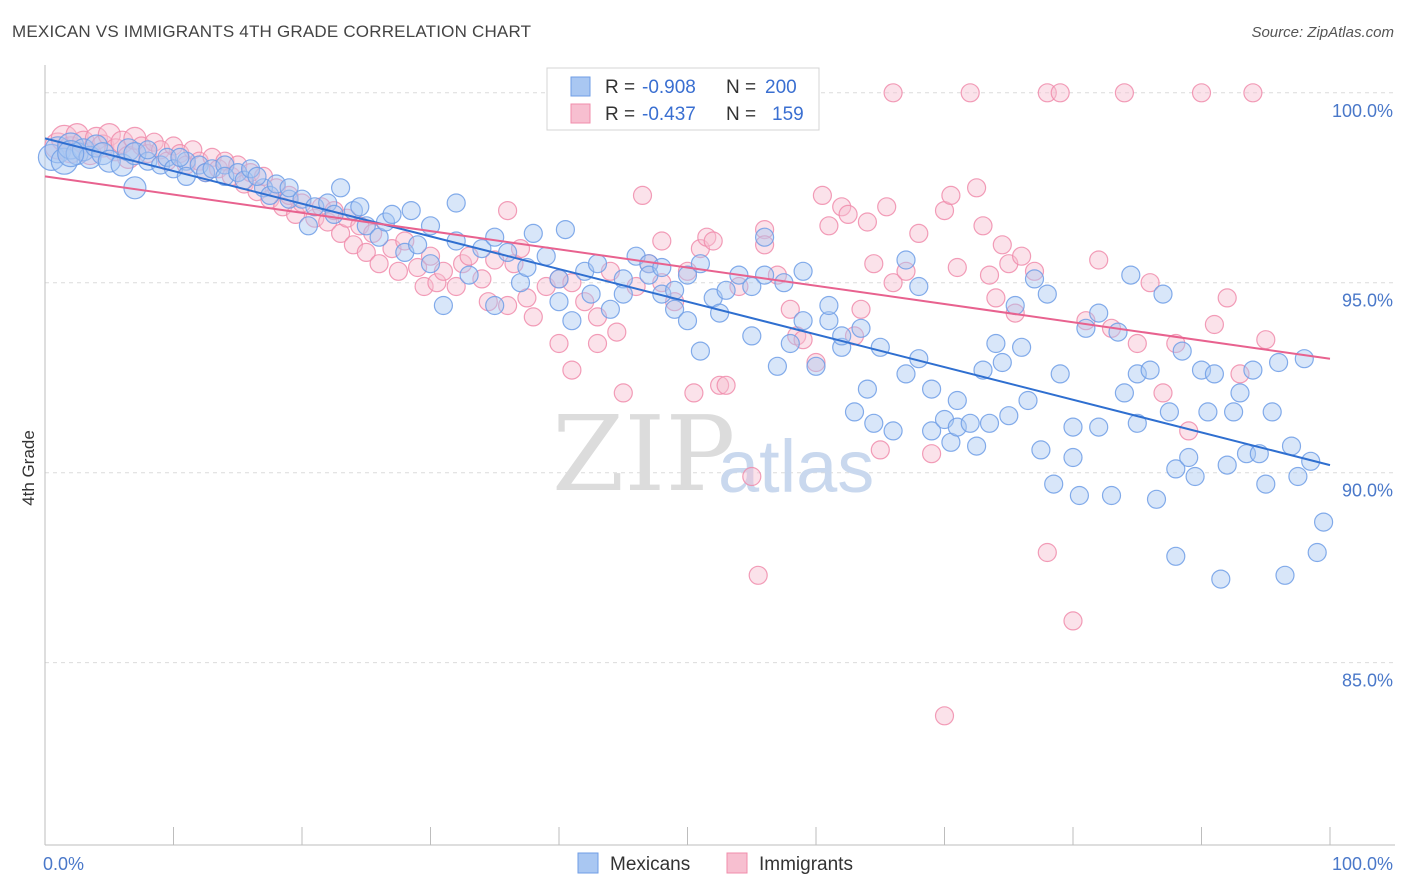 The image size is (1406, 892). Describe the element at coordinates (620, 114) in the screenshot. I see `legend-r-label-pink: R =` at that location.